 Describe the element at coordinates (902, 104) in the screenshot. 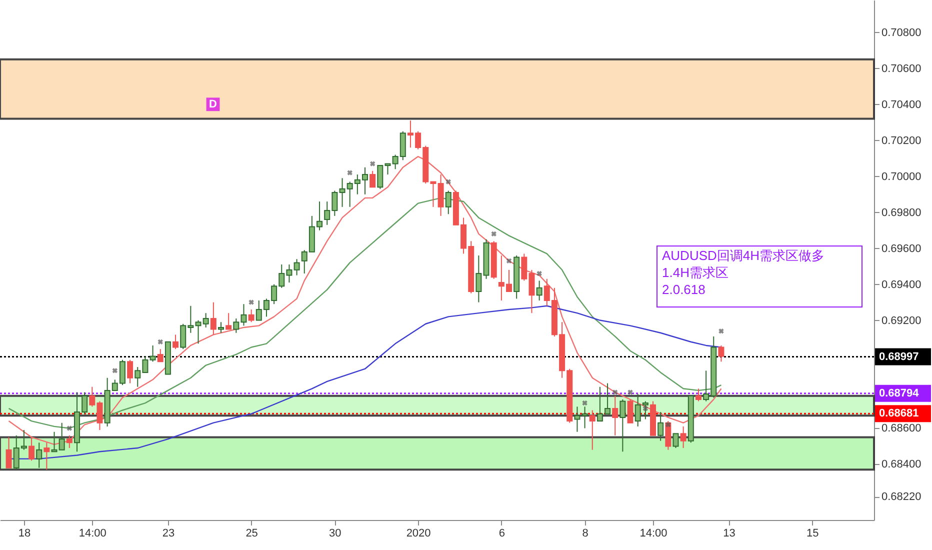

I see `y-tick-label: 0.70400` at that location.